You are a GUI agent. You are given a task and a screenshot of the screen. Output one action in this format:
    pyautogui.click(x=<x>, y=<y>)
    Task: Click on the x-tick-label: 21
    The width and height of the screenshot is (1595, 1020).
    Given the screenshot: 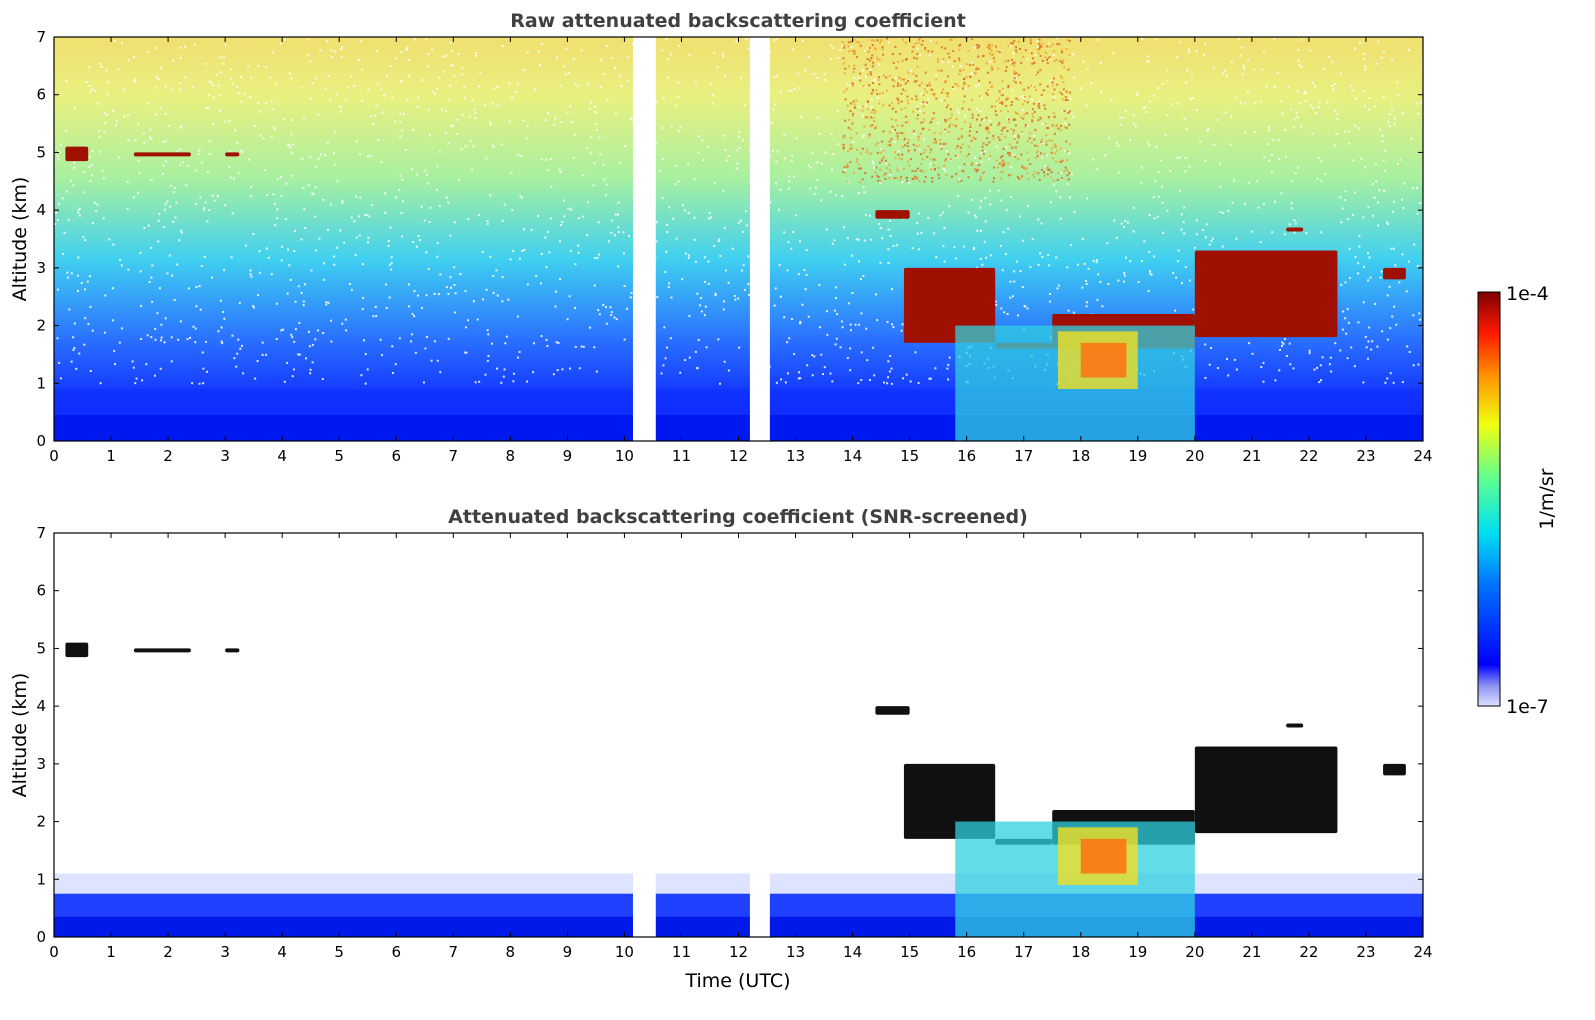 What is the action you would take?
    pyautogui.click(x=1251, y=456)
    